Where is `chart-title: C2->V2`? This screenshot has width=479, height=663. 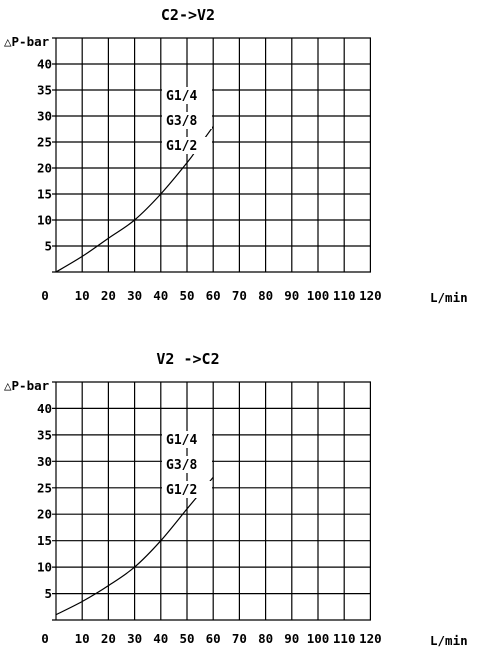
chart-title: C2->V2 is located at coordinates (188, 15).